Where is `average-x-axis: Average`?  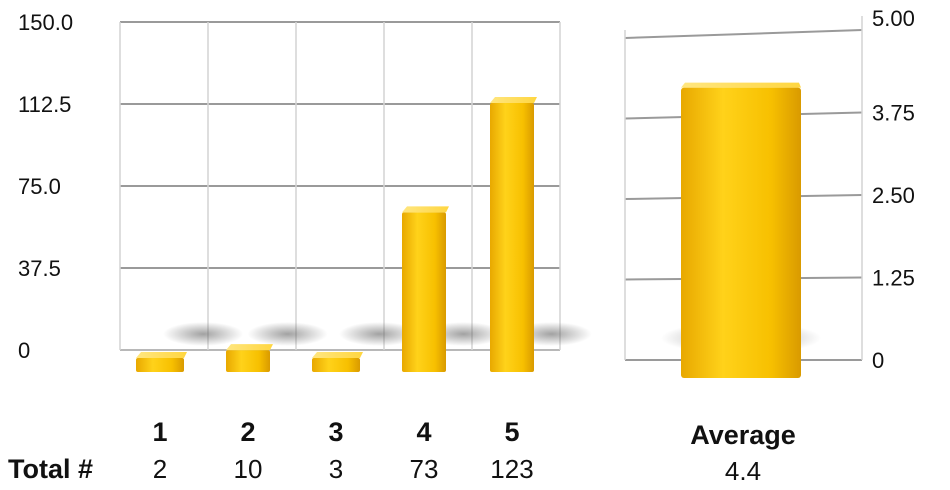
average-x-axis: Average is located at coordinates (743, 435).